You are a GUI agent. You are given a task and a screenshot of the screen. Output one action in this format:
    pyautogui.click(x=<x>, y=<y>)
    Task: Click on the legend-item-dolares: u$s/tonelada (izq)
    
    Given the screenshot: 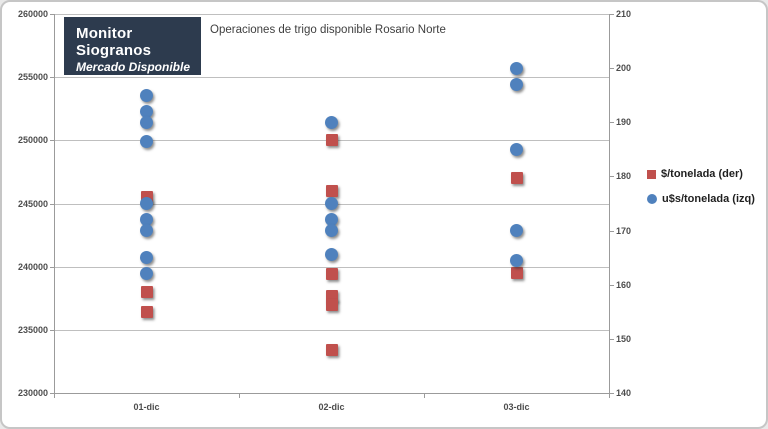 What is the action you would take?
    pyautogui.click(x=701, y=199)
    